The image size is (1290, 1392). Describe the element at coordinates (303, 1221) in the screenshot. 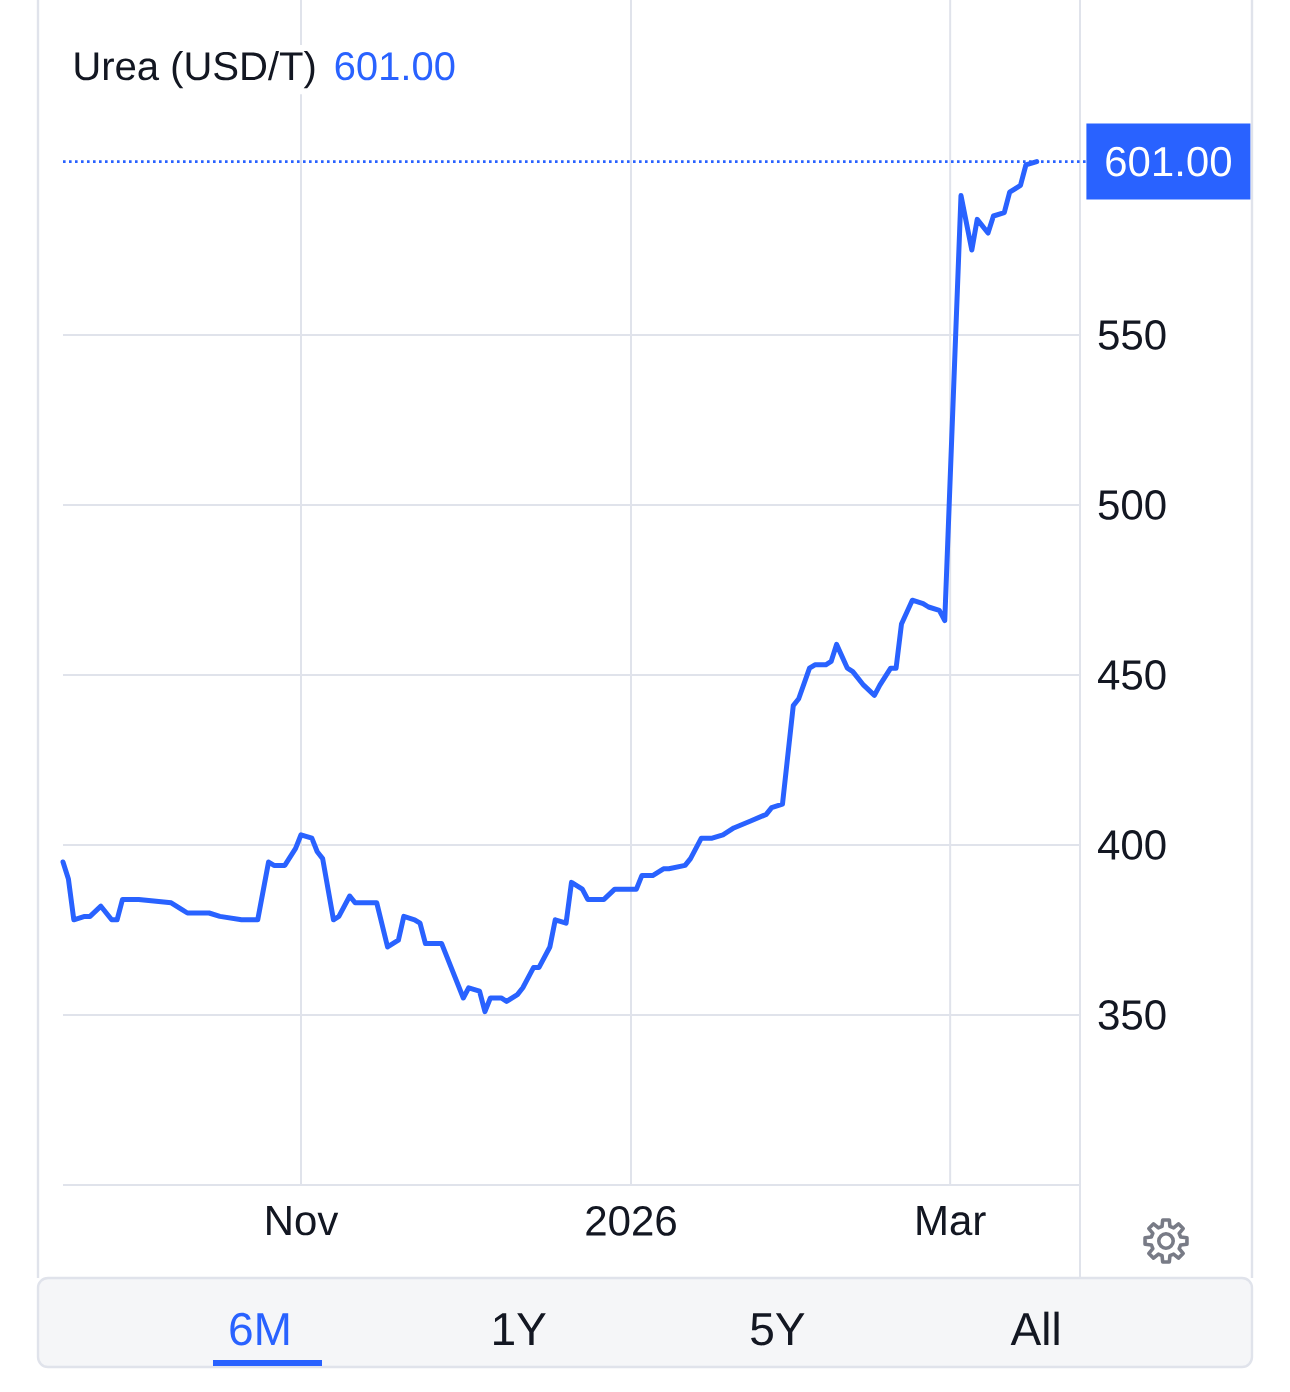

I see `x-tick-label: Nov` at that location.